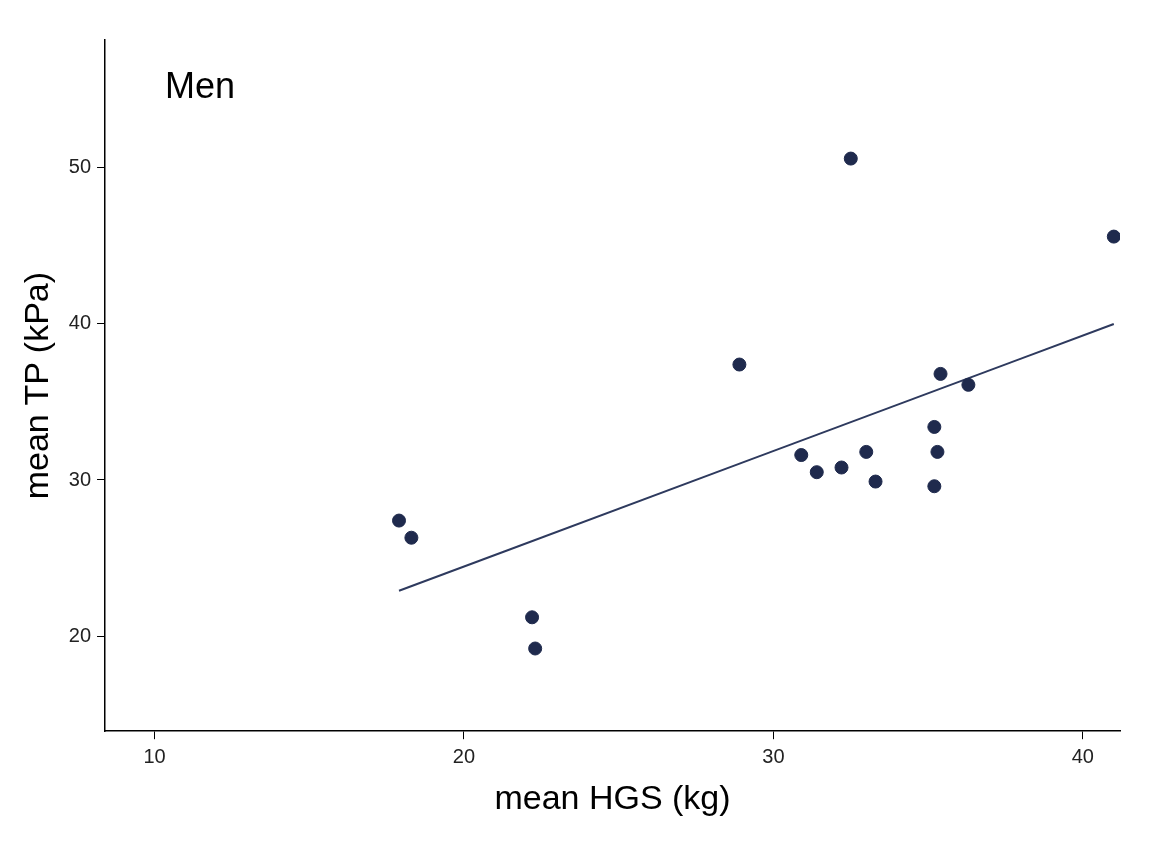  What do you see at coordinates (80, 322) in the screenshot?
I see `y-tick-label: 40` at bounding box center [80, 322].